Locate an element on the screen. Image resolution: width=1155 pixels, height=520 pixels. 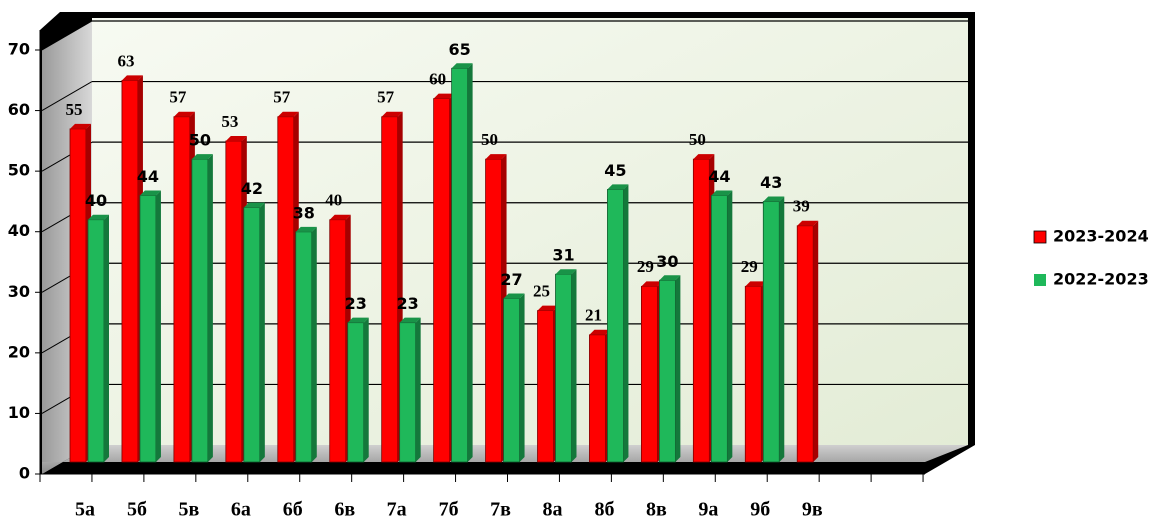
x-tick-label: 9а is located at coordinates (708, 509).